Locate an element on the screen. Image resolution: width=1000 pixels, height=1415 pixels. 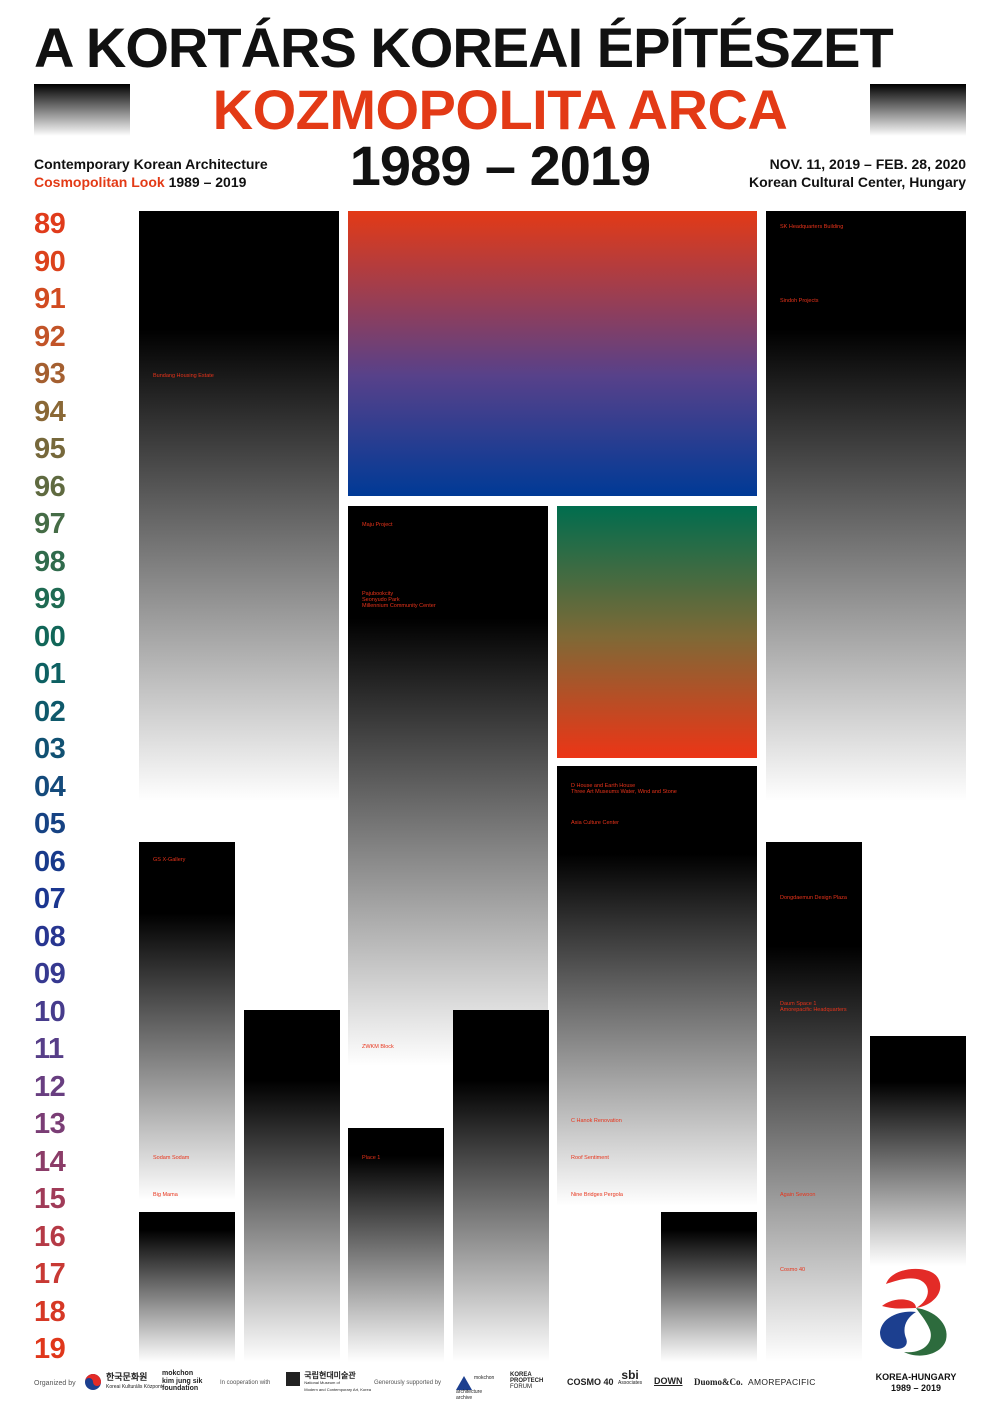
year-label: 91 is located at coordinates (50, 299).